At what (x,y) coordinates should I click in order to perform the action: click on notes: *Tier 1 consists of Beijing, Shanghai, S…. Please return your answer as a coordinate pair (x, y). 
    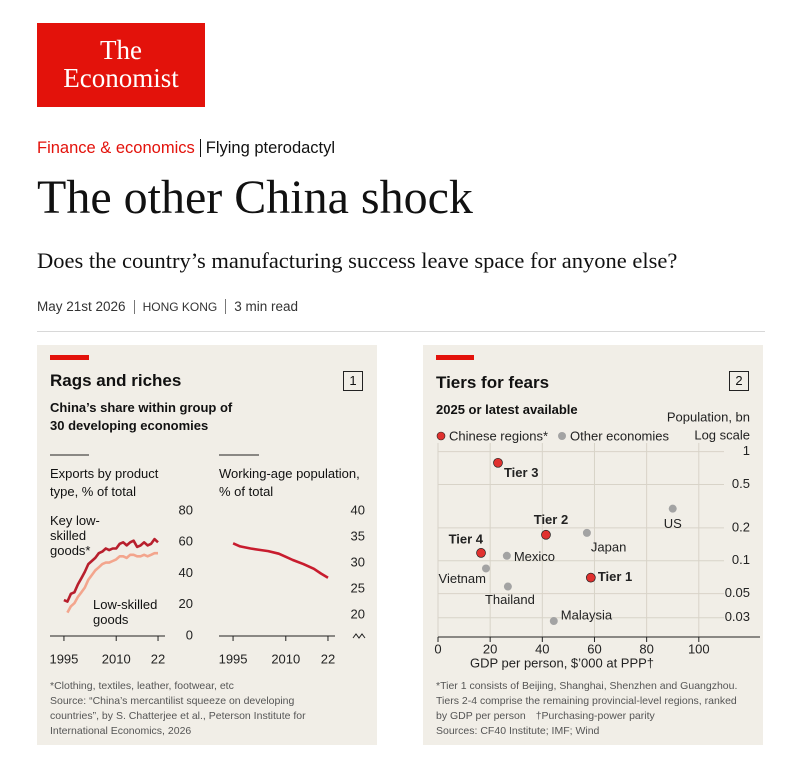
    Looking at the image, I should click on (591, 709).